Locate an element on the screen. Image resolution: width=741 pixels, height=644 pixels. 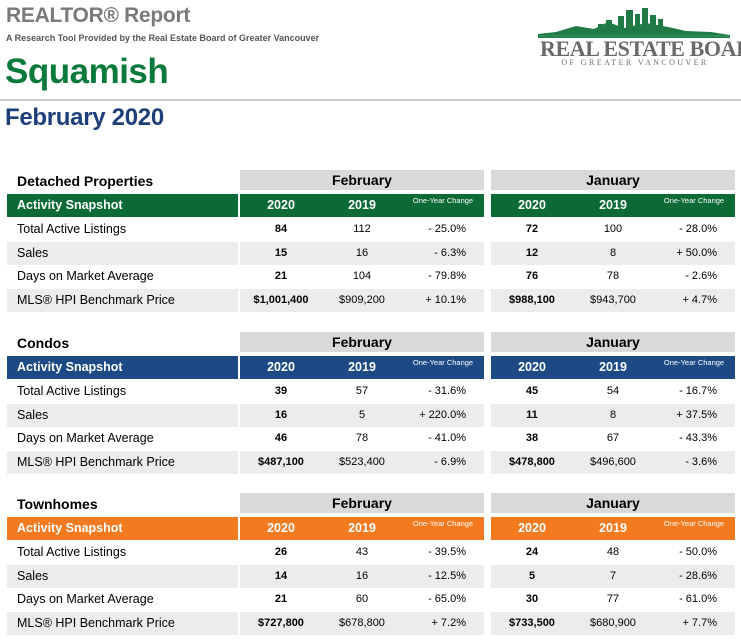
value-feb-change: - 41.0% is located at coordinates (447, 438).